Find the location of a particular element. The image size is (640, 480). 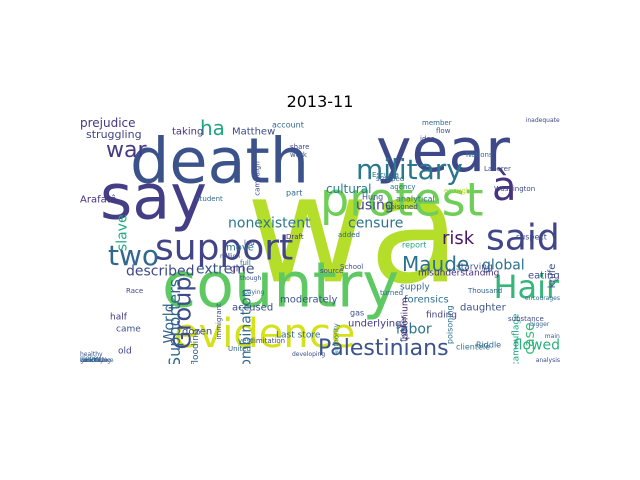

cloud-word: Last store is located at coordinates (298, 336).